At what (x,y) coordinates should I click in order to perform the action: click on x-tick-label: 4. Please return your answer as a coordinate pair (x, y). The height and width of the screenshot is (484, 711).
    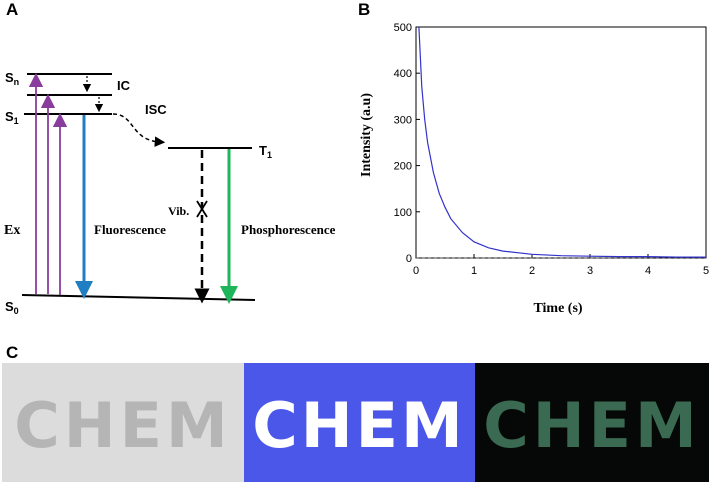
    Looking at the image, I should click on (648, 271).